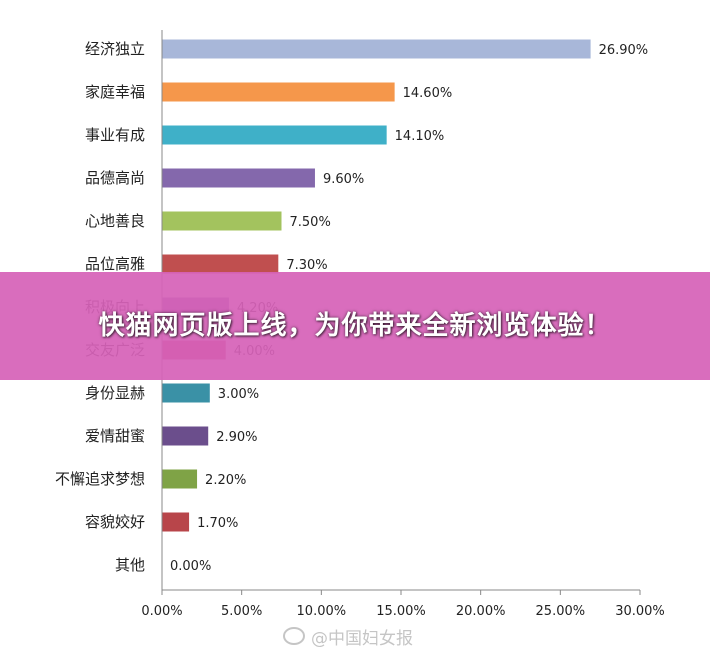 This screenshot has height=655, width=710. I want to click on category-label: 不懈追求梦想, so click(100, 479).